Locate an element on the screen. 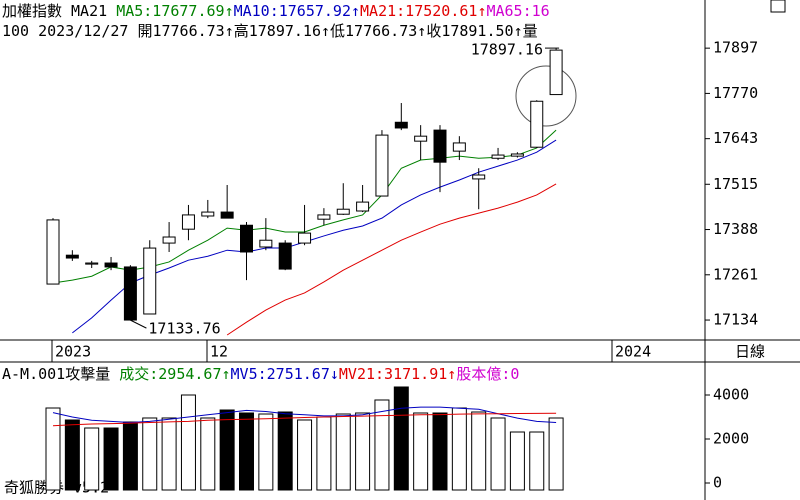 Image resolution: width=800 pixels, height=500 pixels. mv21: MV21:3171.91 is located at coordinates (393, 374).